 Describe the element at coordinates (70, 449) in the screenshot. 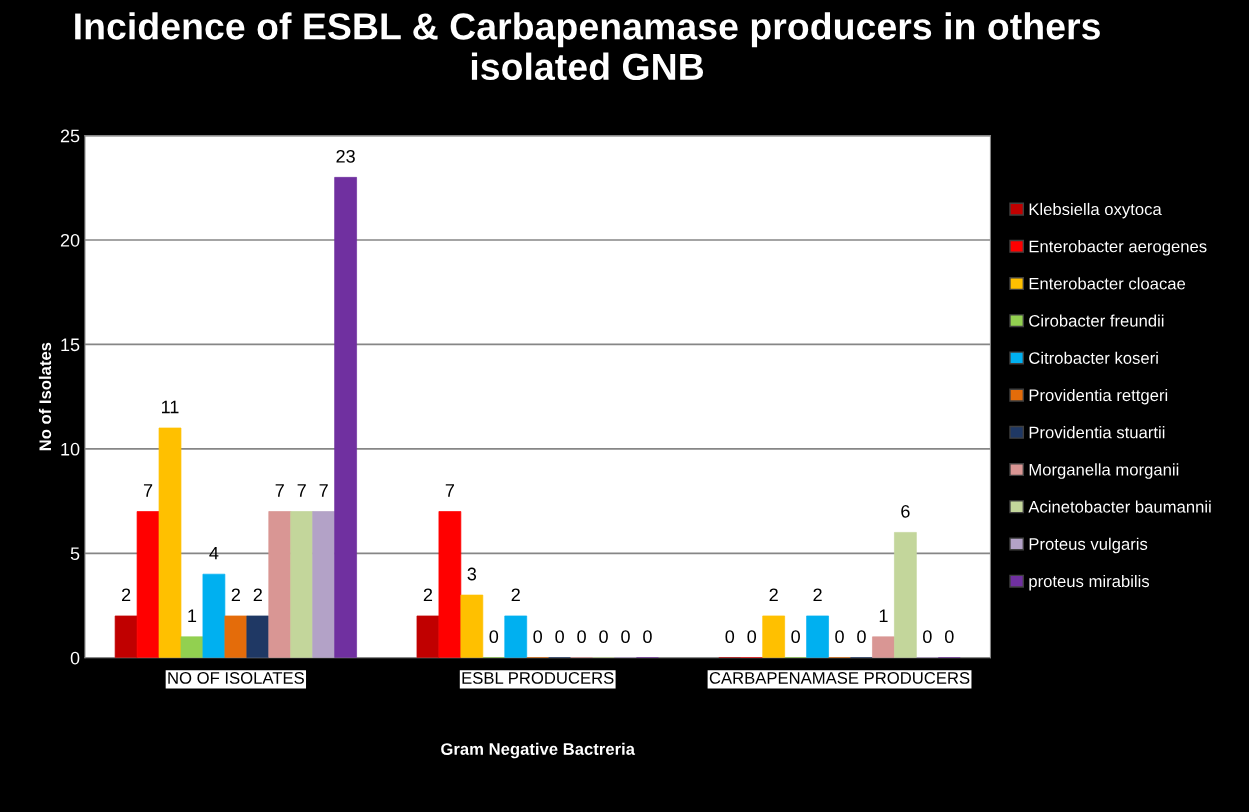

I see `y-tick-label: 10` at that location.